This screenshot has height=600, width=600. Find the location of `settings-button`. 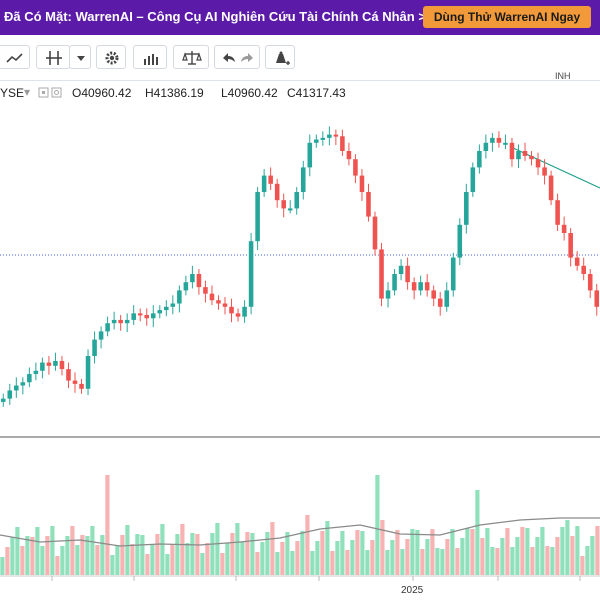

settings-button is located at coordinates (111, 57).